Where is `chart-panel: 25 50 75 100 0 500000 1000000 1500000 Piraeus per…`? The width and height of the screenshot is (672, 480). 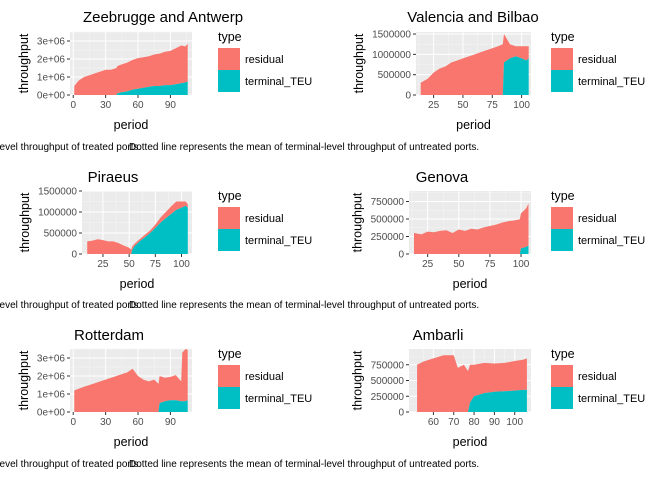 chart-panel: 25 50 75 100 0 500000 1000000 1500000 Piraeus per… is located at coordinates (165, 230).